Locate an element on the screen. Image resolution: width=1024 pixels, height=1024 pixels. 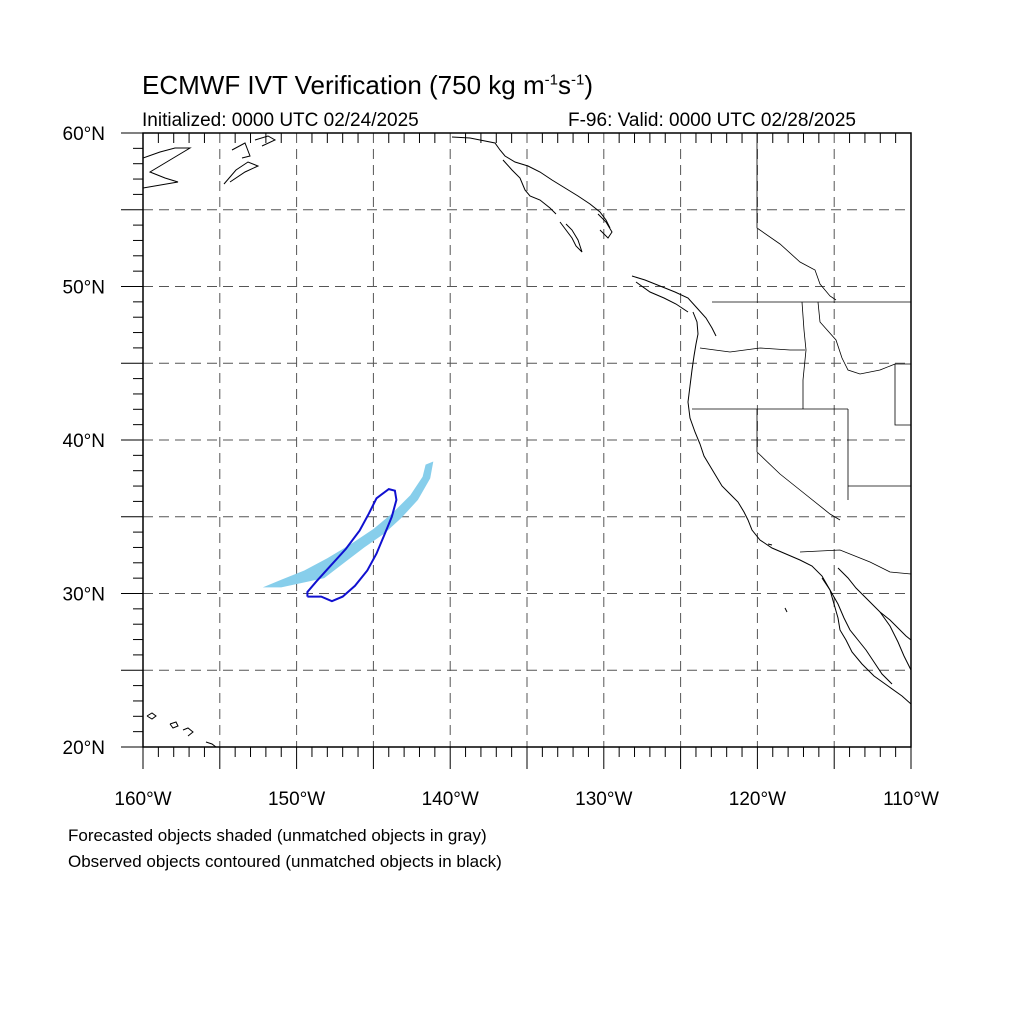
lat-label: 30°N is located at coordinates (84, 595).